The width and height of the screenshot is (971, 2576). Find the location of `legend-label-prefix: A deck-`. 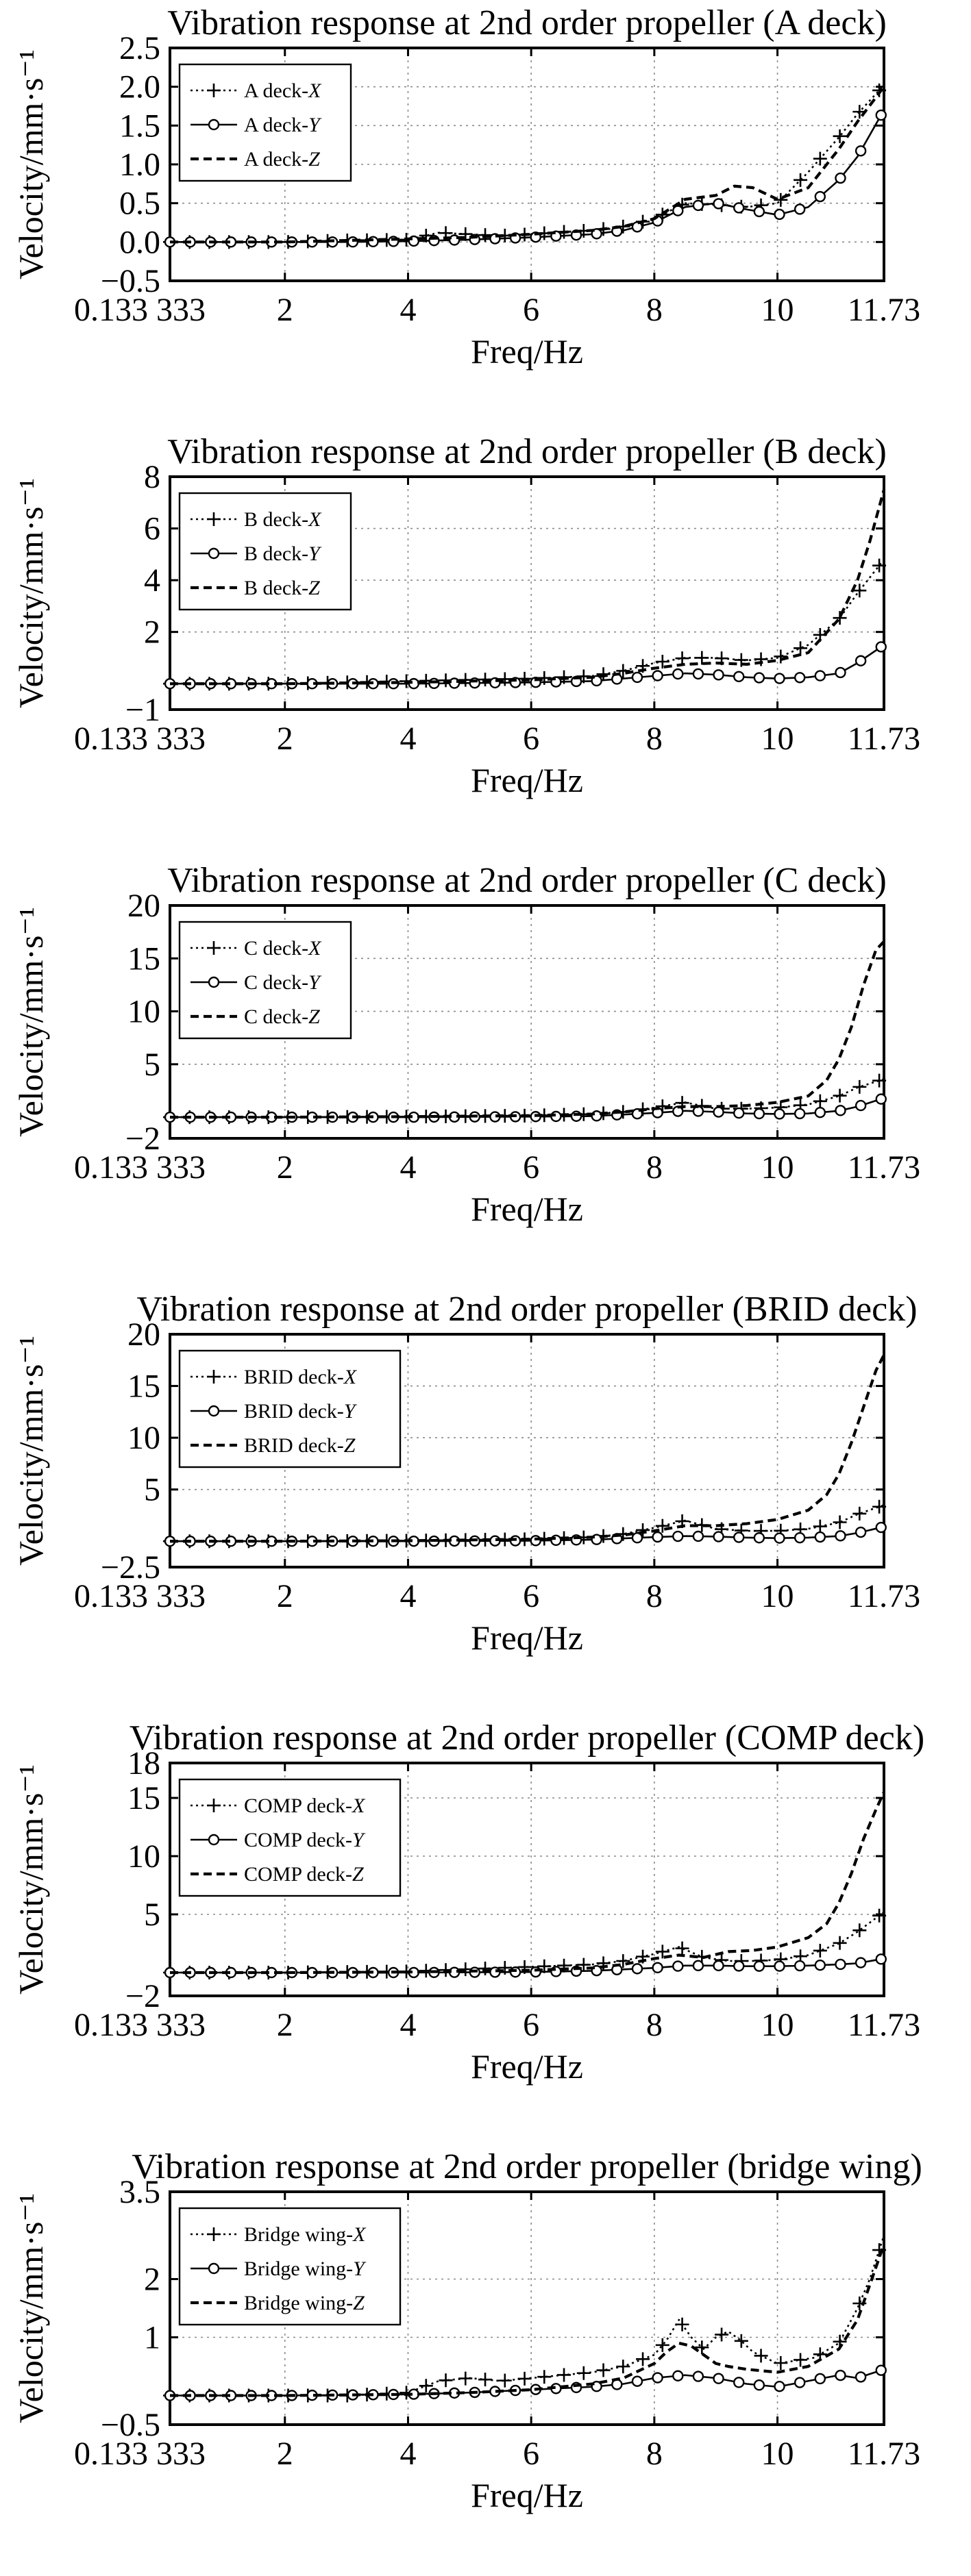

legend-label-prefix: A deck- is located at coordinates (276, 159).